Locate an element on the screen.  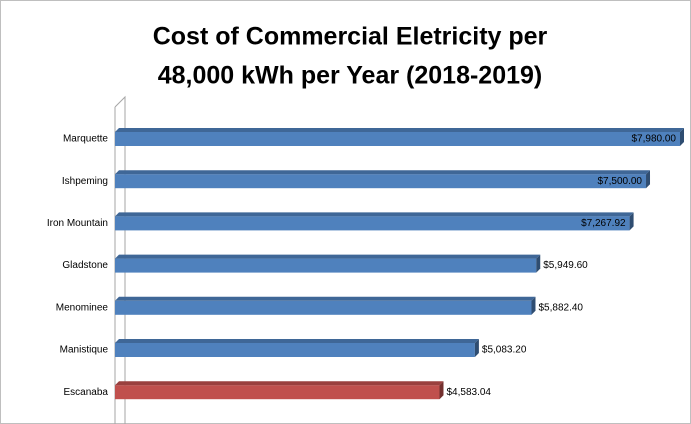
data-label: $7,267.92 is located at coordinates (603, 223).